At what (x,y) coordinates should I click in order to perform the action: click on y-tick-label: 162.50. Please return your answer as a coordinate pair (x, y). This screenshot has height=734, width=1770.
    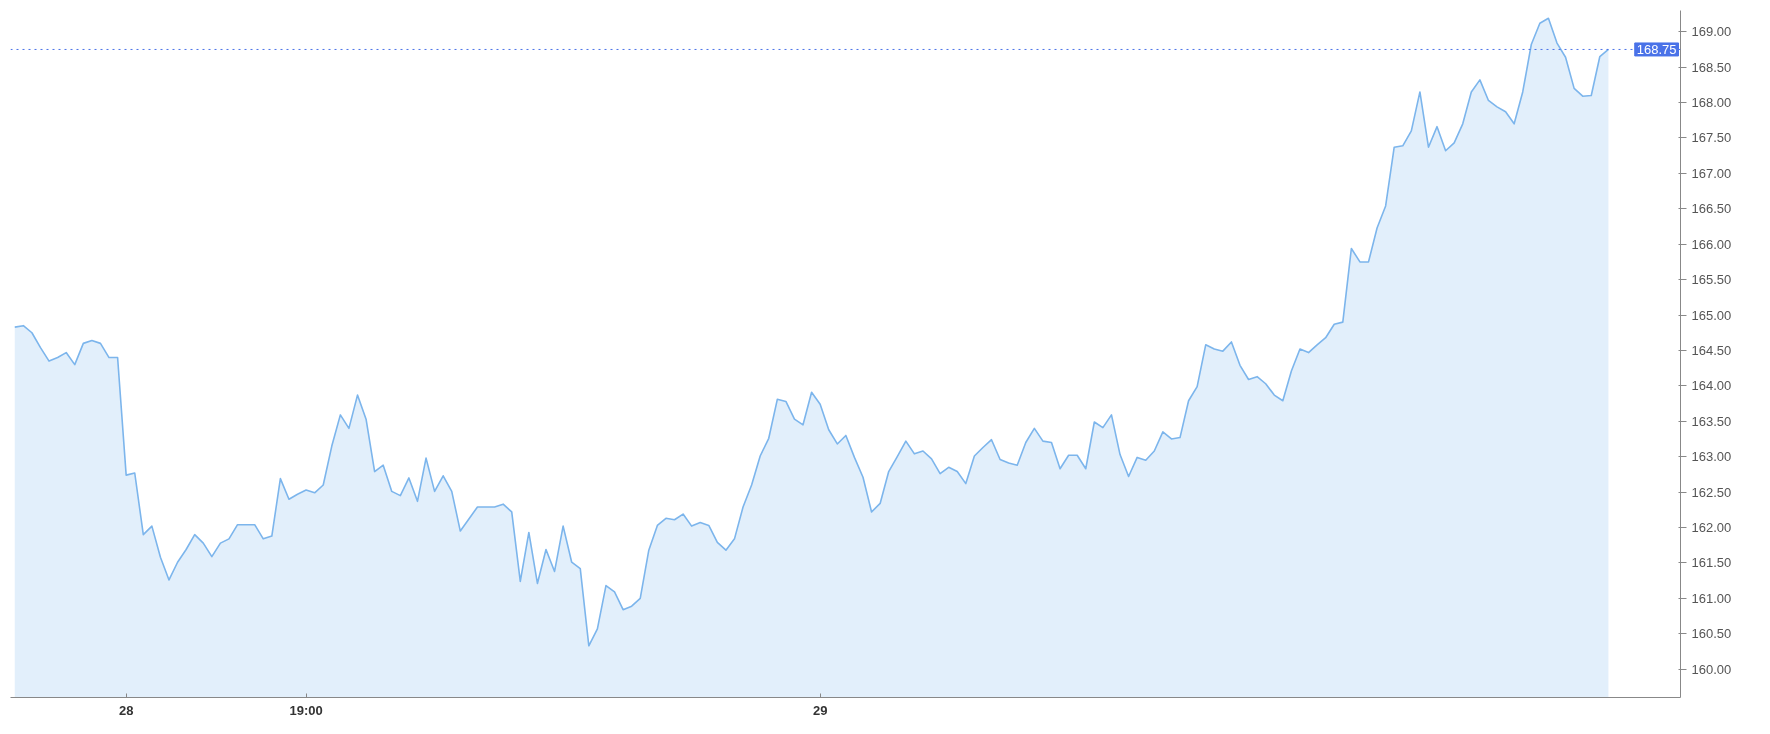
    Looking at the image, I should click on (1711, 492).